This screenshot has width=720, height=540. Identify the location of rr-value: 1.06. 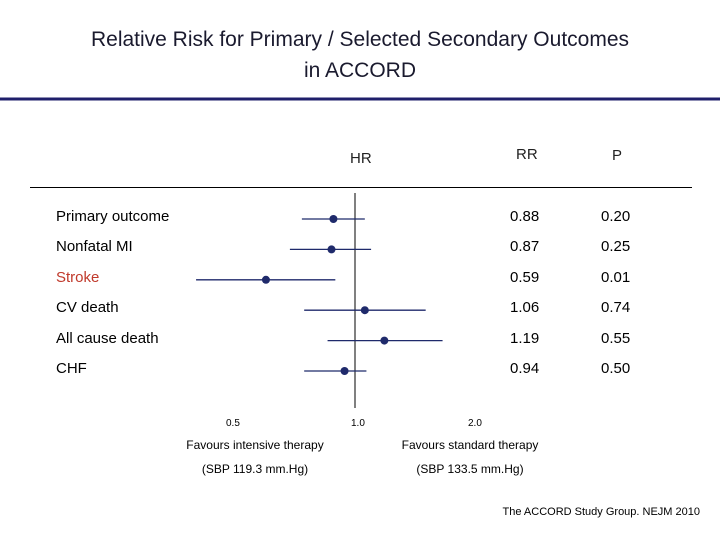
(525, 308).